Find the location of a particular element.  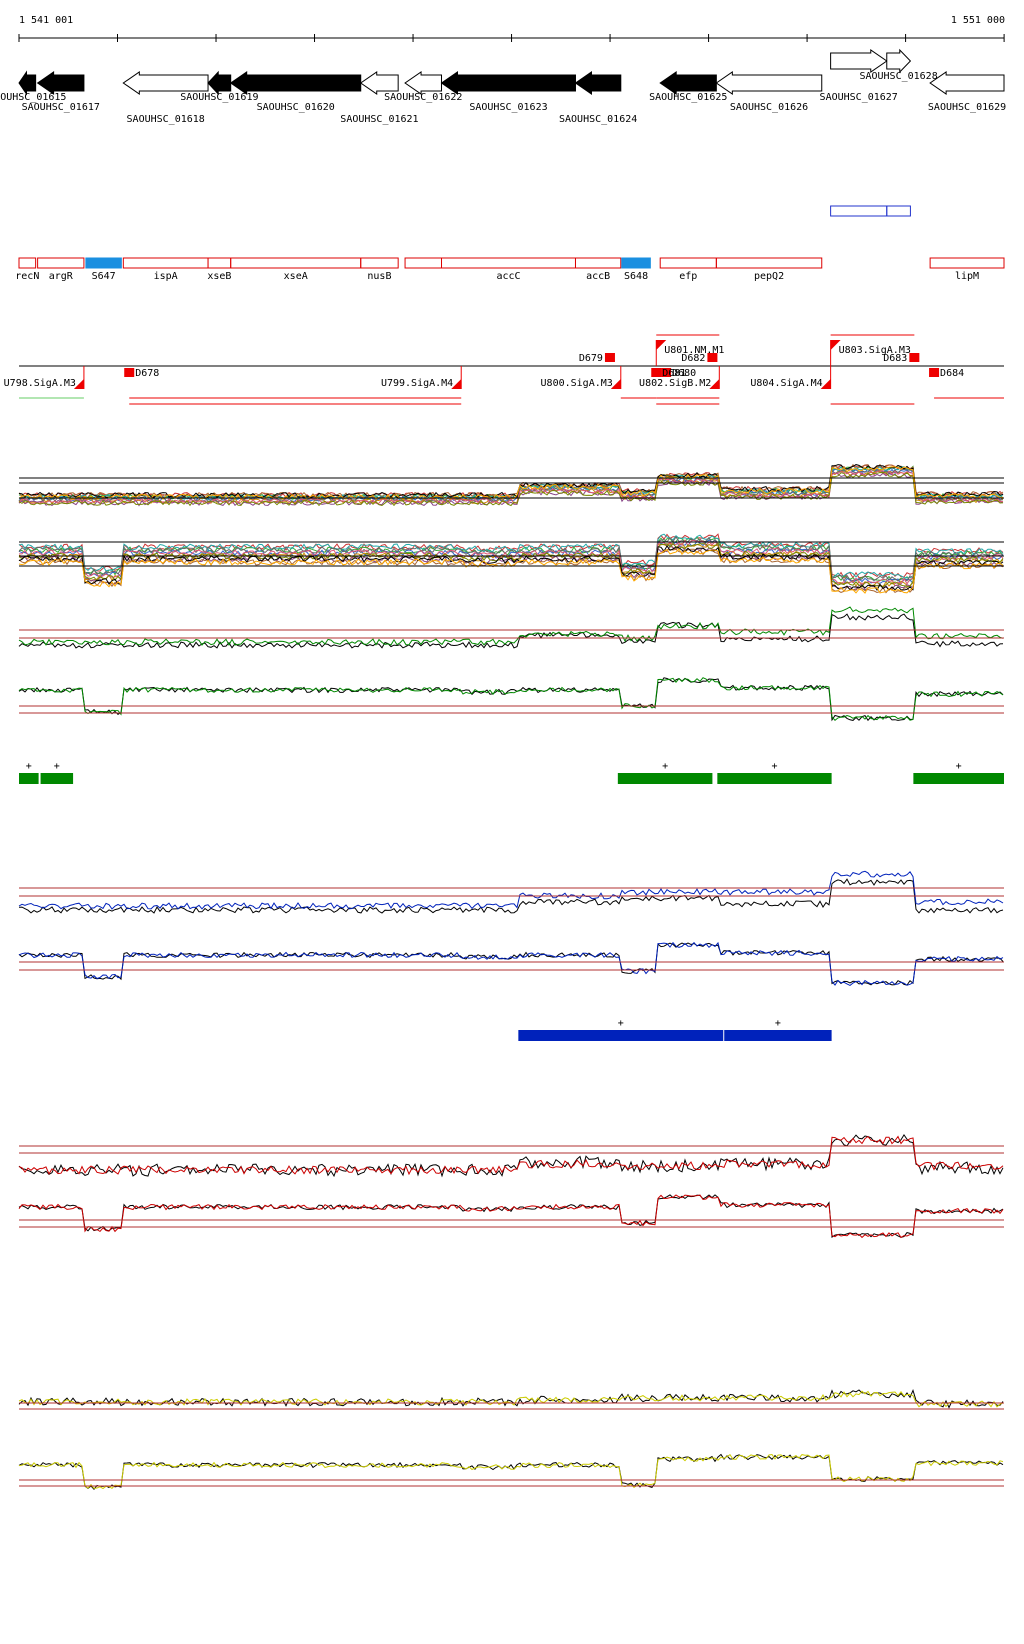

feature-label: argR is located at coordinates (61, 276).